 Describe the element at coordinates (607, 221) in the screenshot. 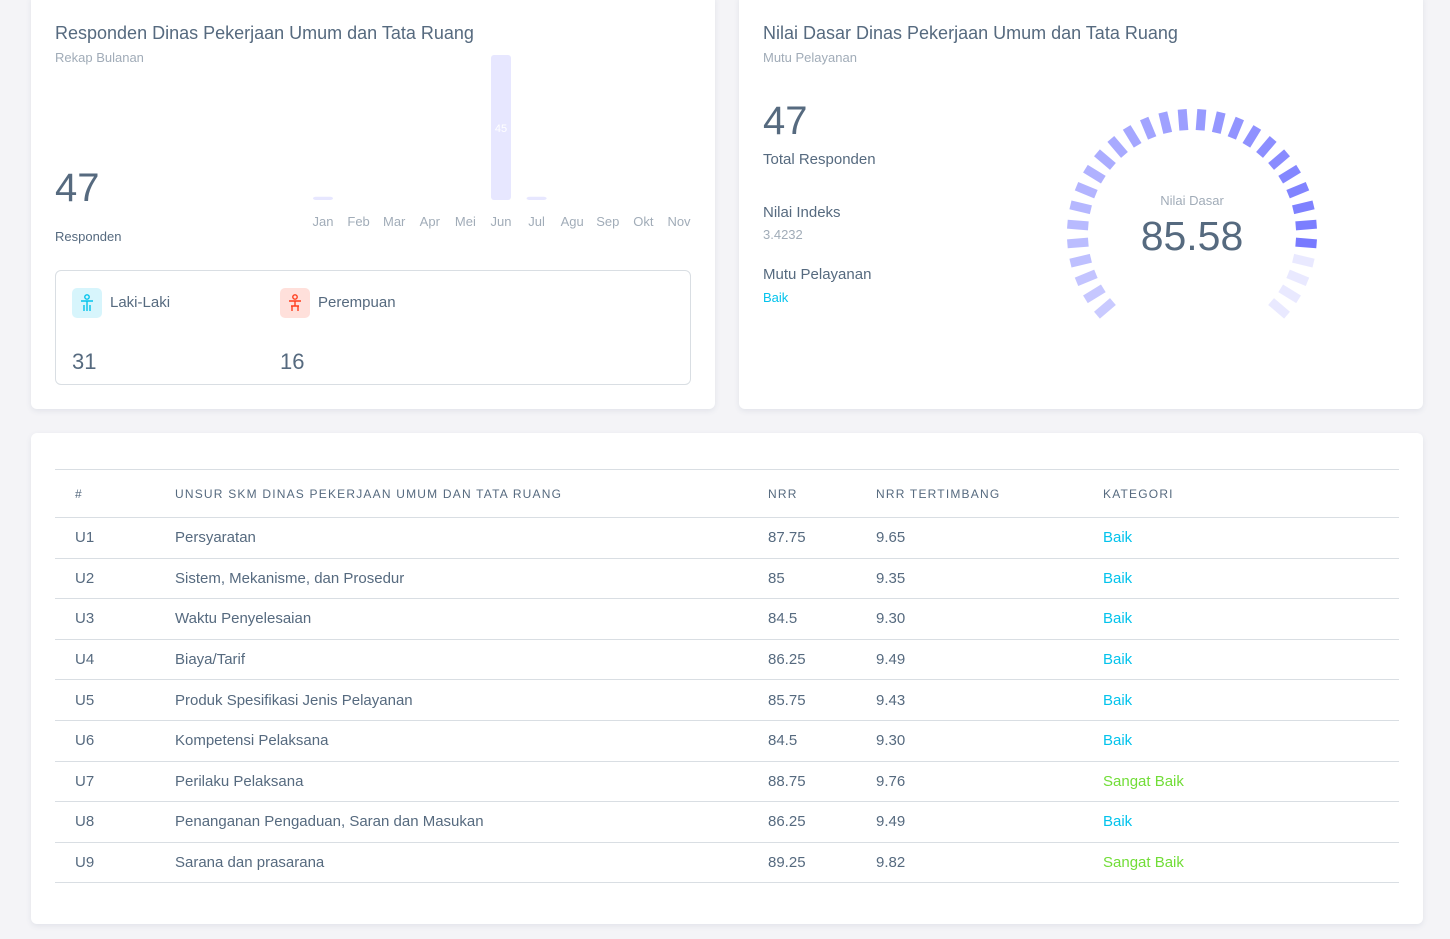

I see `x-tick-label: Sep` at that location.